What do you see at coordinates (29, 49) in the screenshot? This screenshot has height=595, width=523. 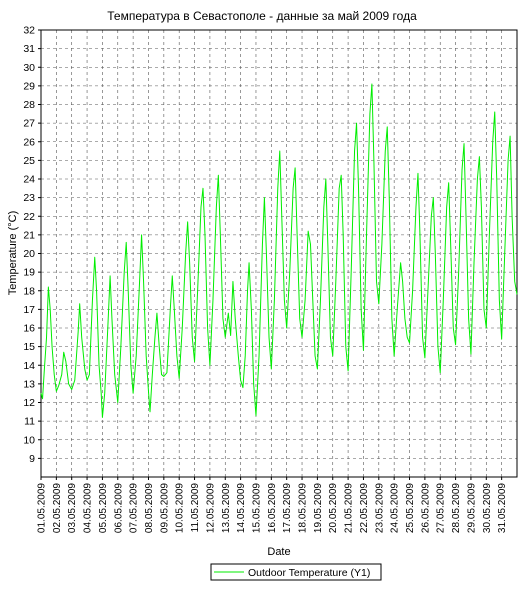 I see `y-tick-label: 31` at bounding box center [29, 49].